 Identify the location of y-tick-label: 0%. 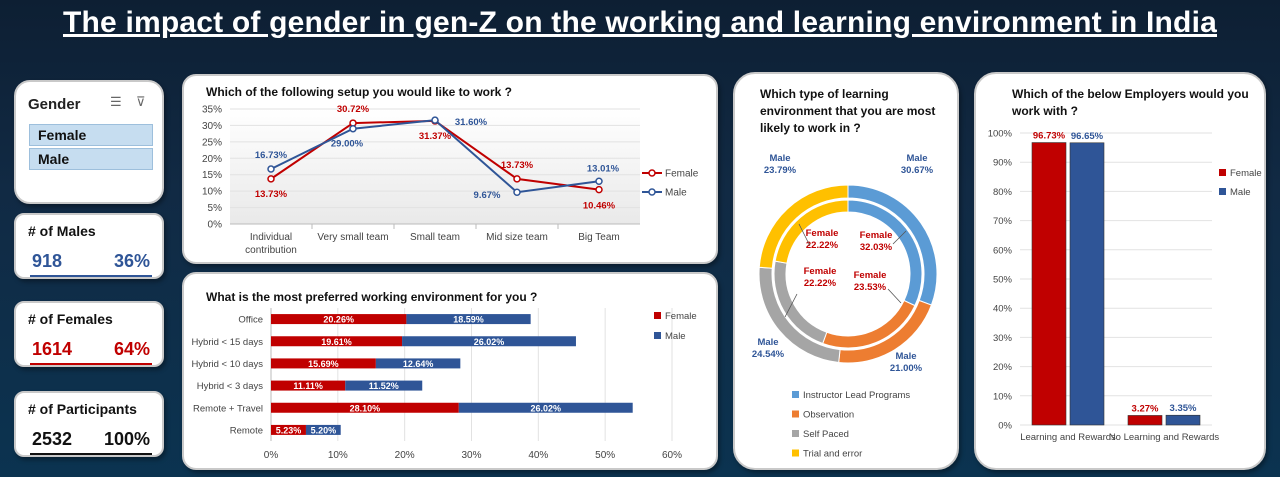
(215, 225).